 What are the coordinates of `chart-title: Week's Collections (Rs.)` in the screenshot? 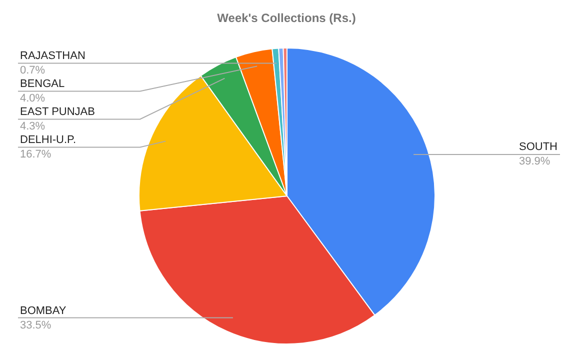 It's located at (286, 18).